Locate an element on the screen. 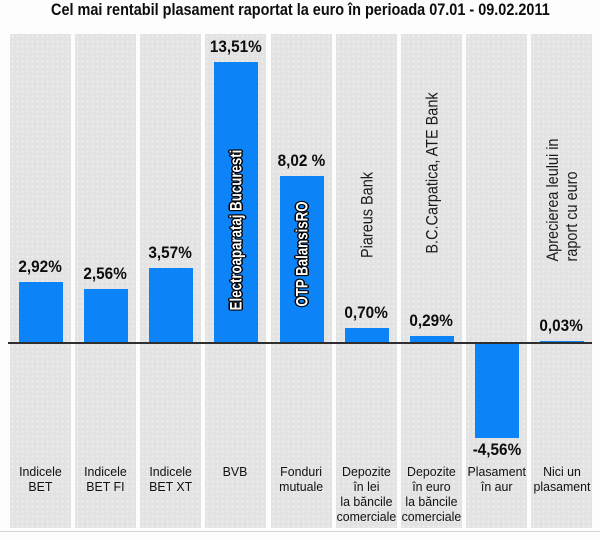  category-label-text: BVB is located at coordinates (235, 471).